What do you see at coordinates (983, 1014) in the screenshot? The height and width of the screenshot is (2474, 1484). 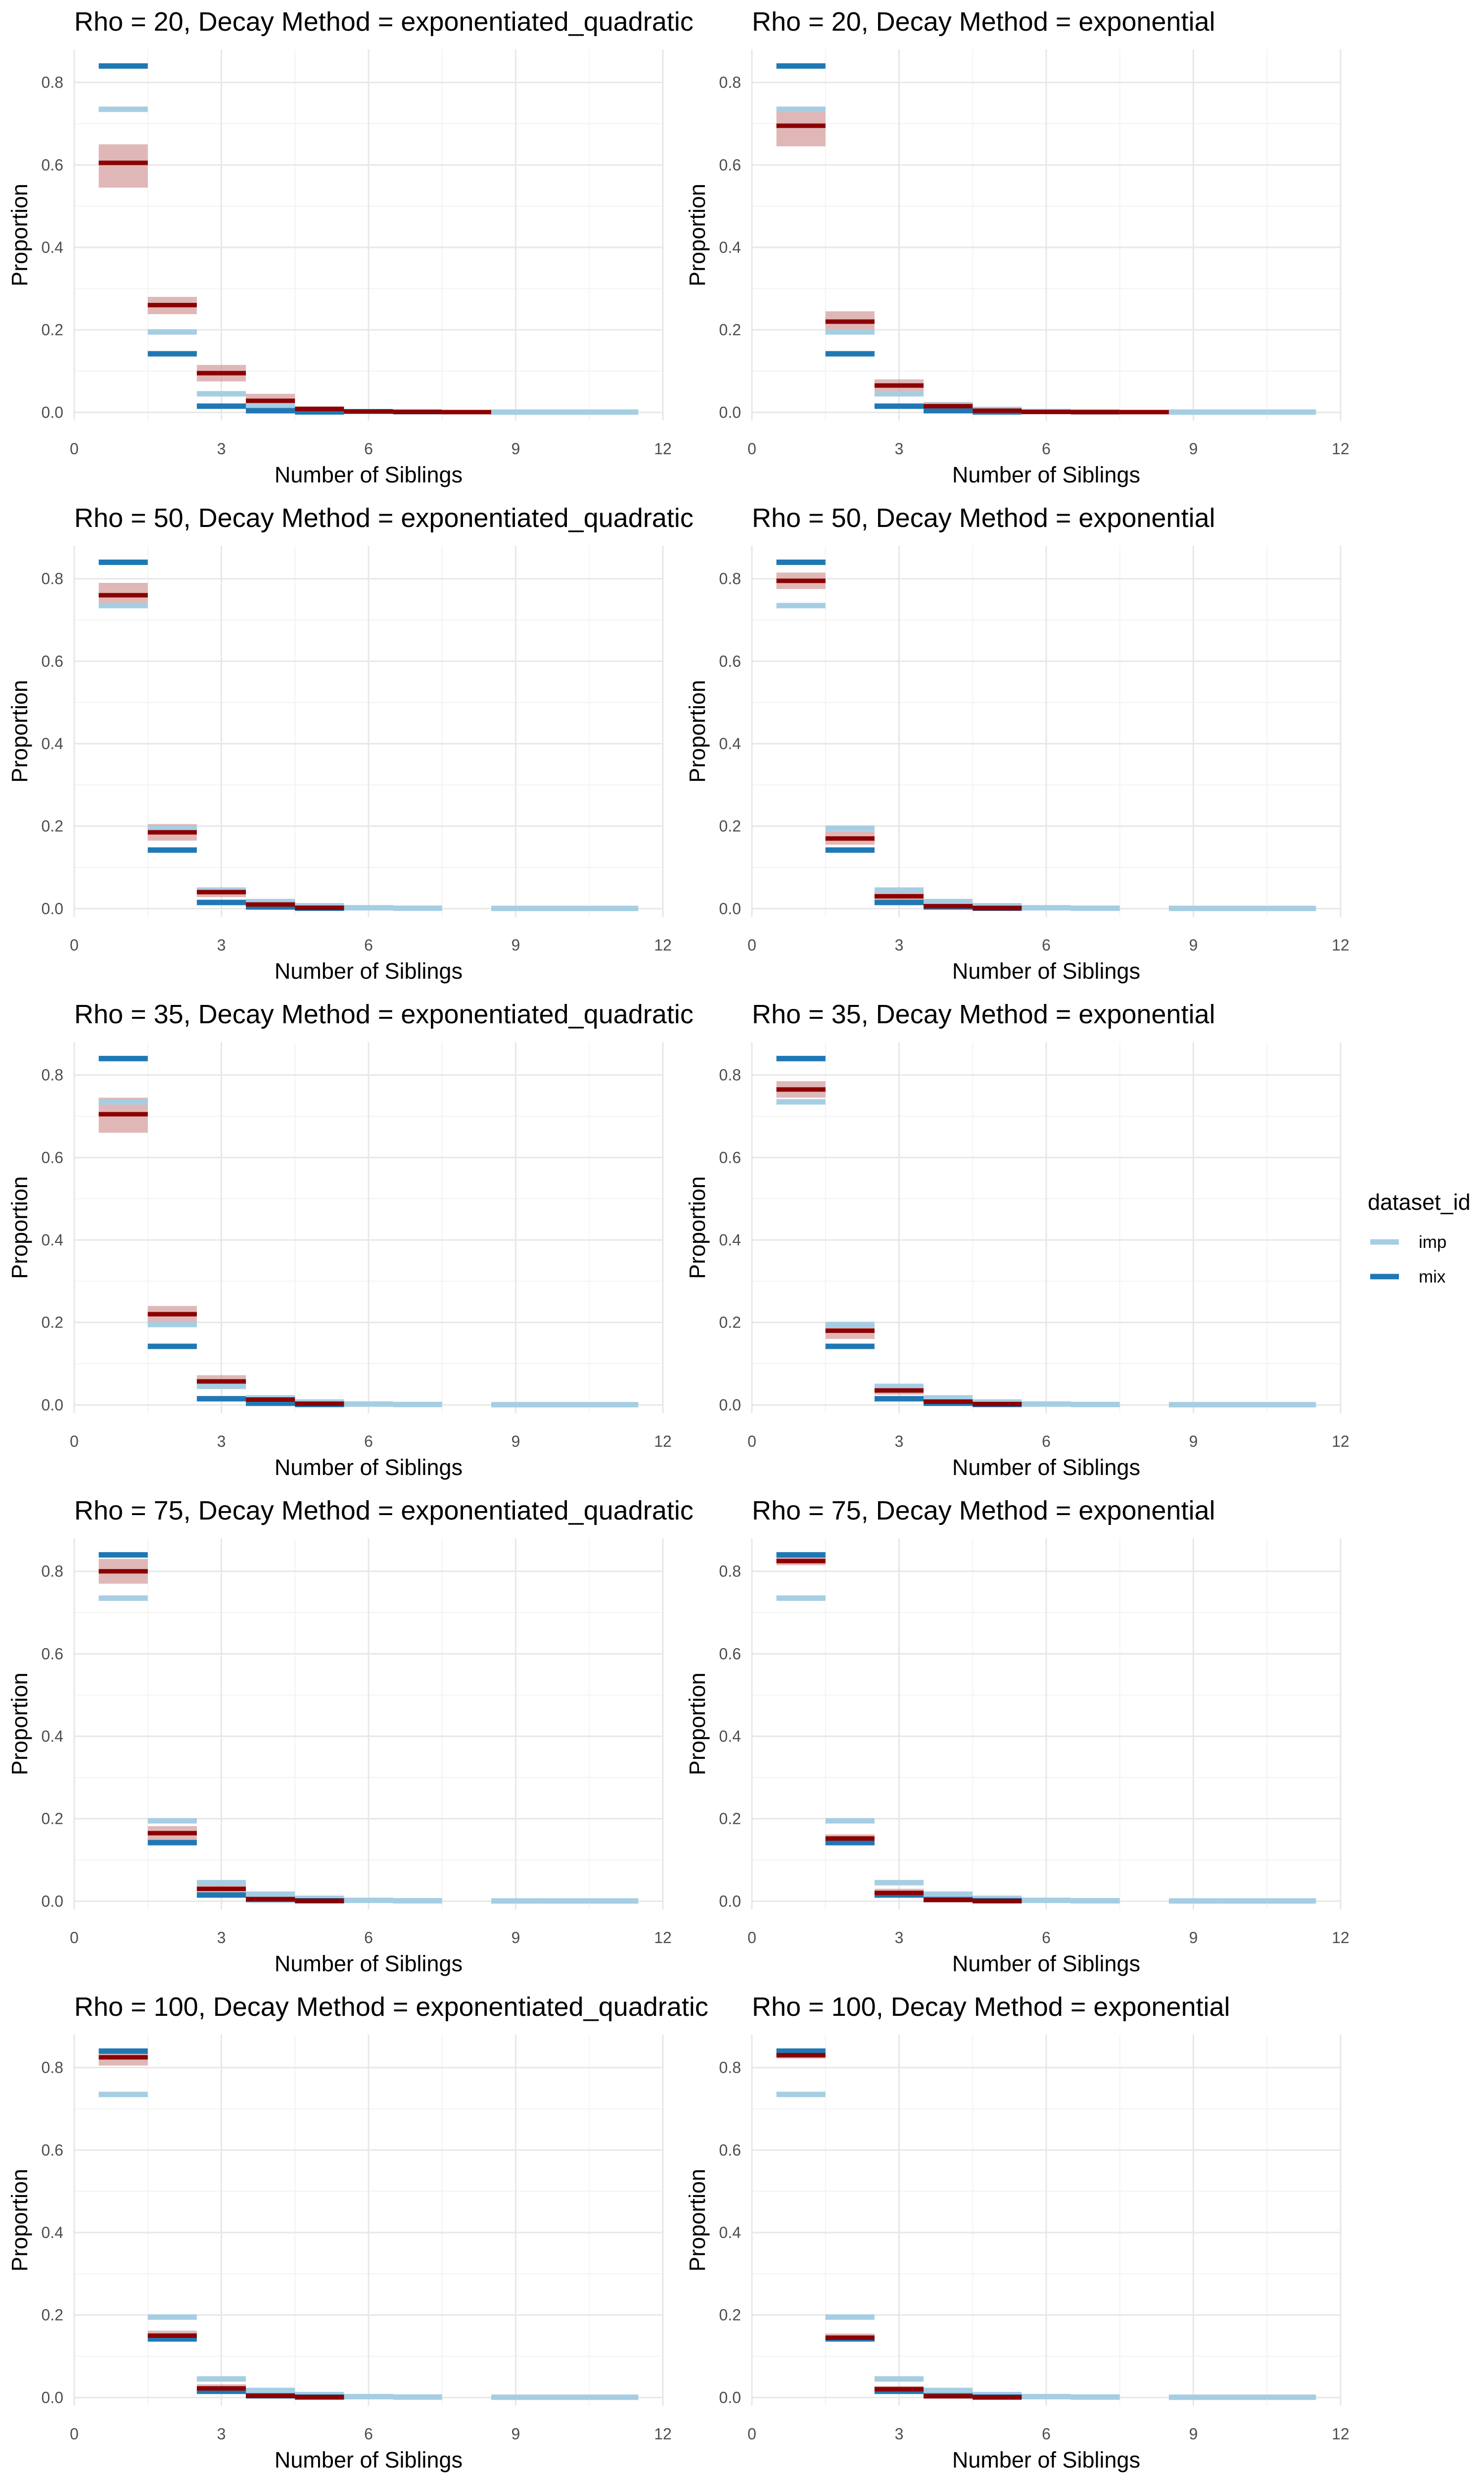 I see `panel-title: Rho = 35, Decay Method = exponential` at bounding box center [983, 1014].